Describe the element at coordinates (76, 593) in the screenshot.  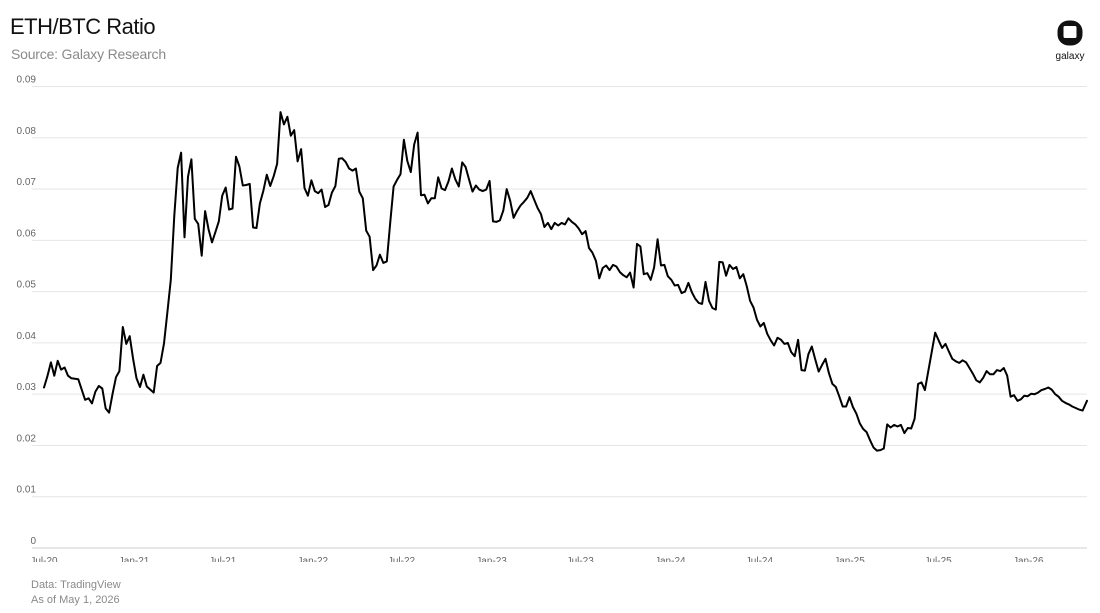
I see `footer-notes: Data: TradingView As of May 1, 2026` at that location.